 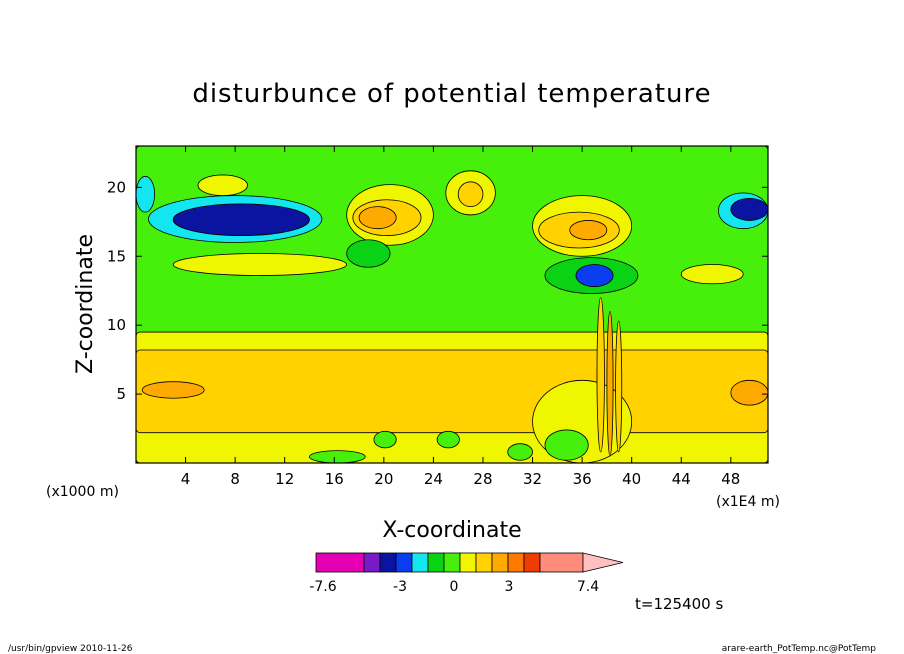 I want to click on x-tick-label: 40, so click(x=631, y=479).